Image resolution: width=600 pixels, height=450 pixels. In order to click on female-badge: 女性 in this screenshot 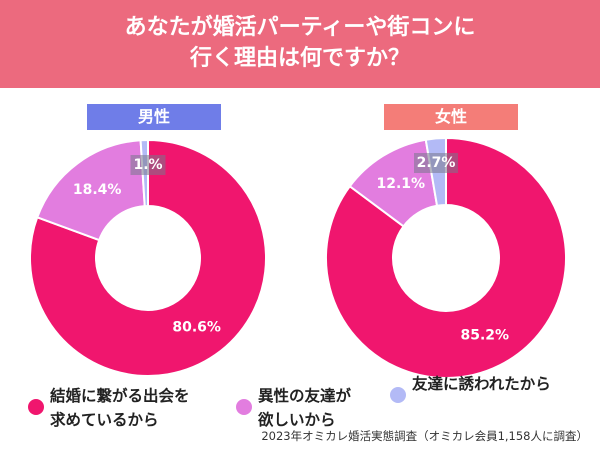, I will do `click(451, 117)`.